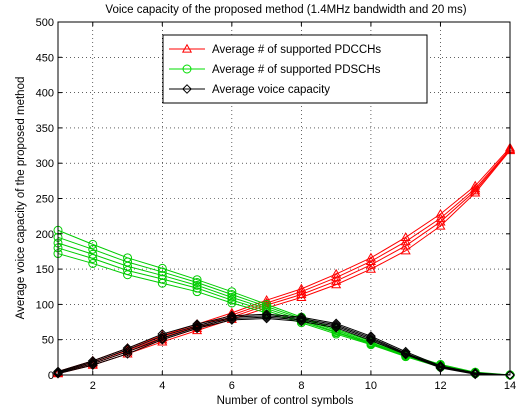 The height and width of the screenshot is (413, 516). I want to click on legend-entry: Average # of supported PDSCHs, so click(275, 70).